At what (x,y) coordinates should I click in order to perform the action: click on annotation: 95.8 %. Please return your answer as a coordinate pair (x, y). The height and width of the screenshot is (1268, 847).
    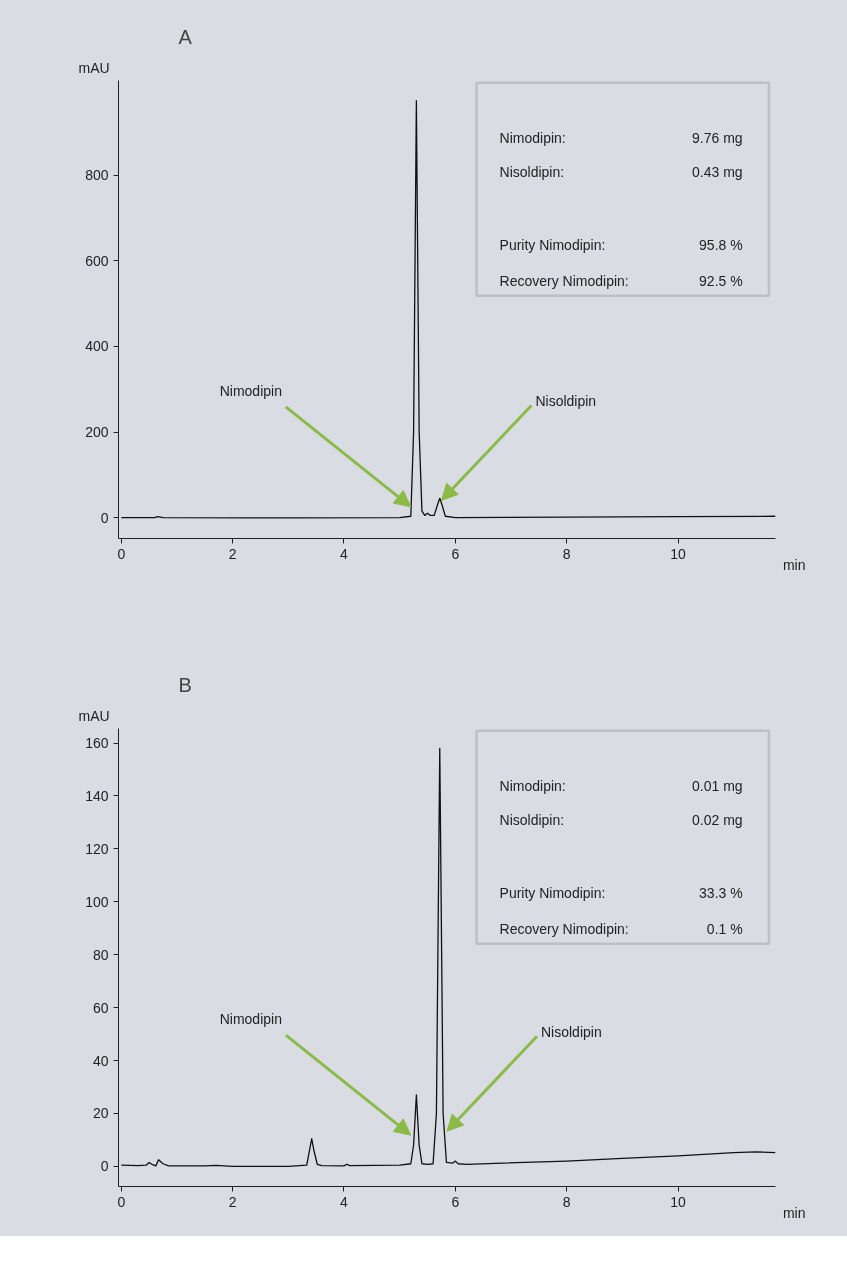
    Looking at the image, I should click on (721, 245).